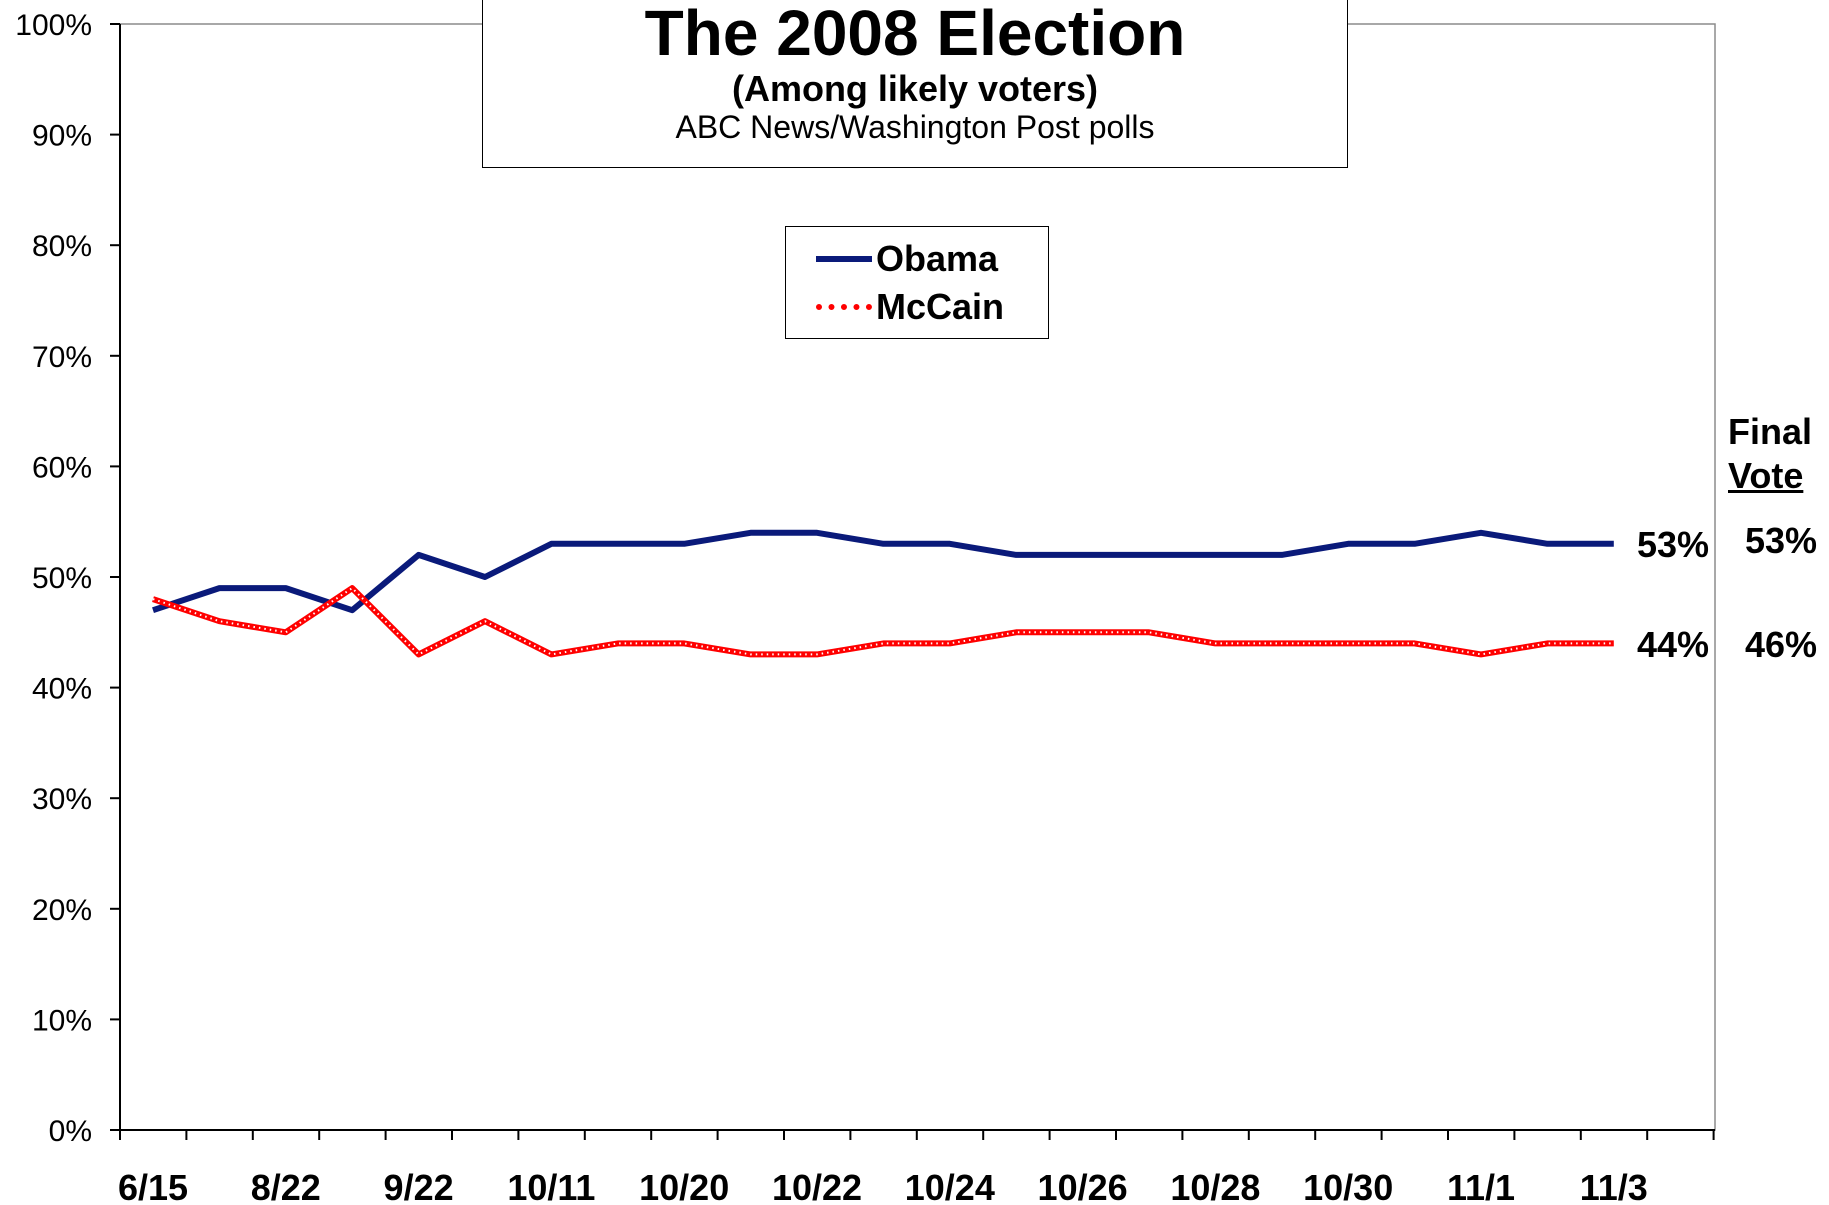 This screenshot has width=1829, height=1205. Describe the element at coordinates (1781, 540) in the screenshot. I see `final-vote-obama: 53%` at that location.